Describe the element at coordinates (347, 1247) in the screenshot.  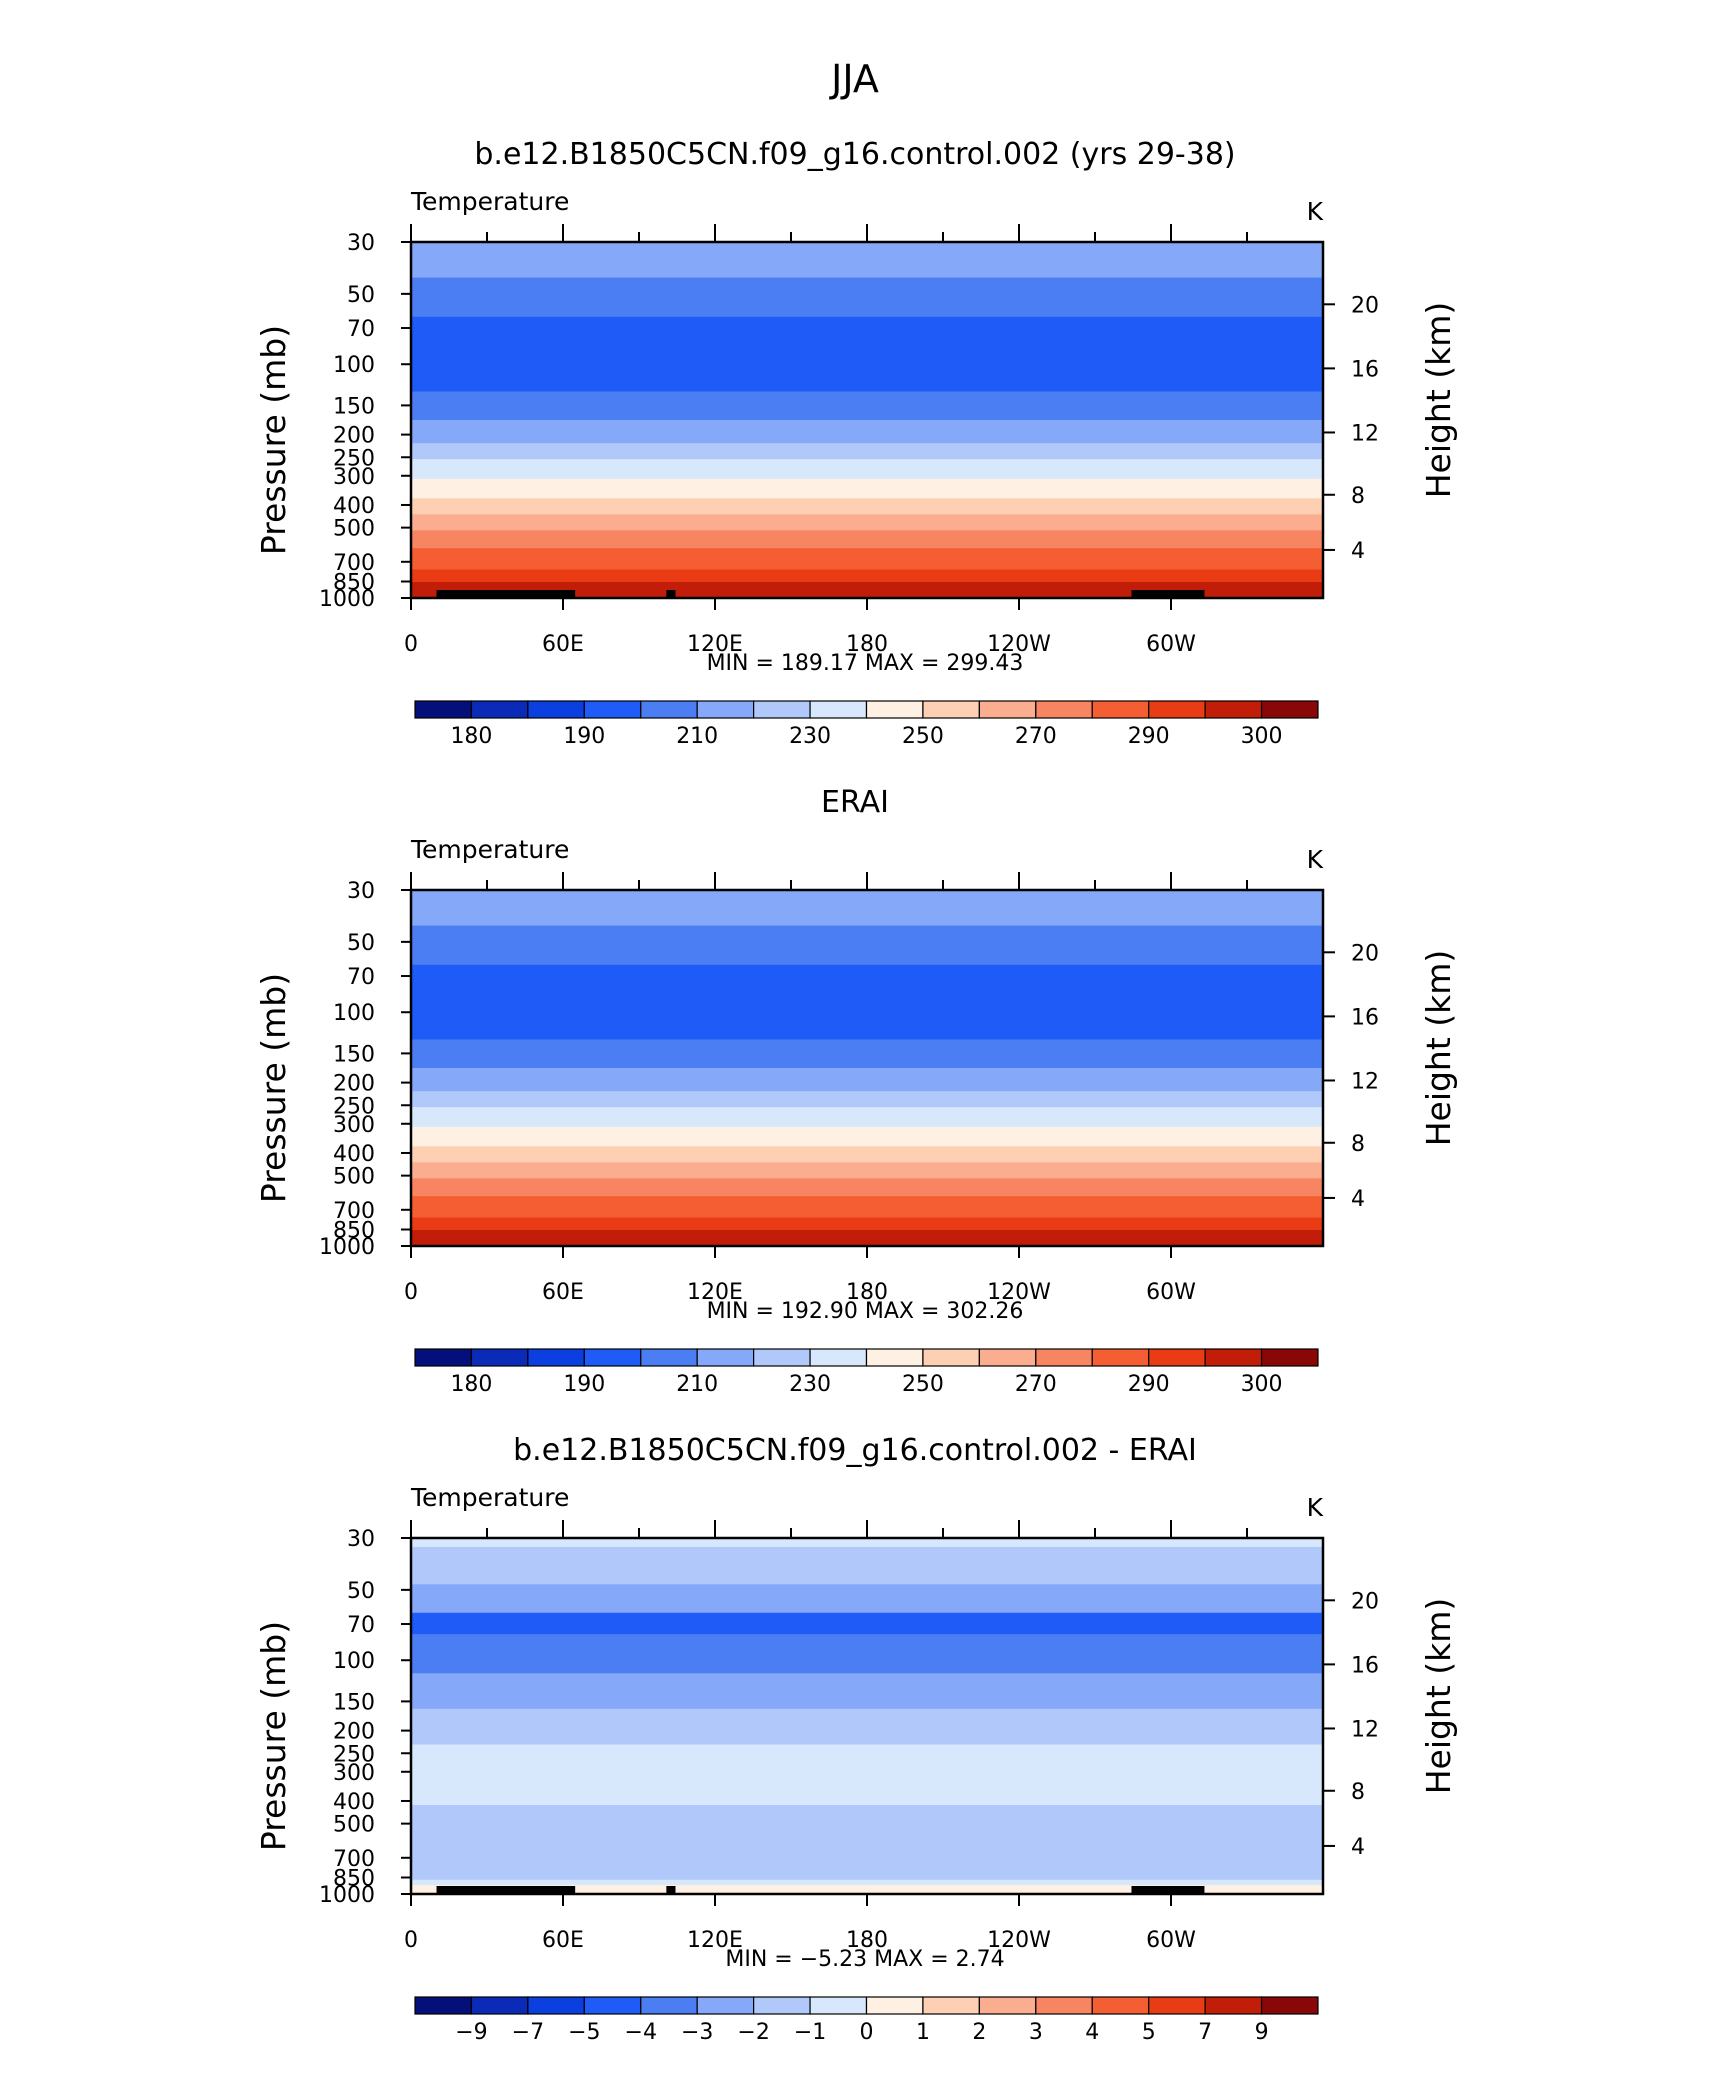
I see `y-tick-label: 1000` at that location.